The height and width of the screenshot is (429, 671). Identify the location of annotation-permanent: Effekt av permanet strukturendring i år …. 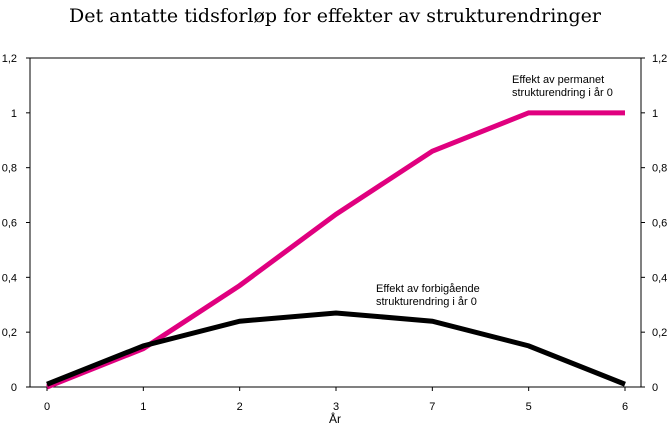
(562, 86).